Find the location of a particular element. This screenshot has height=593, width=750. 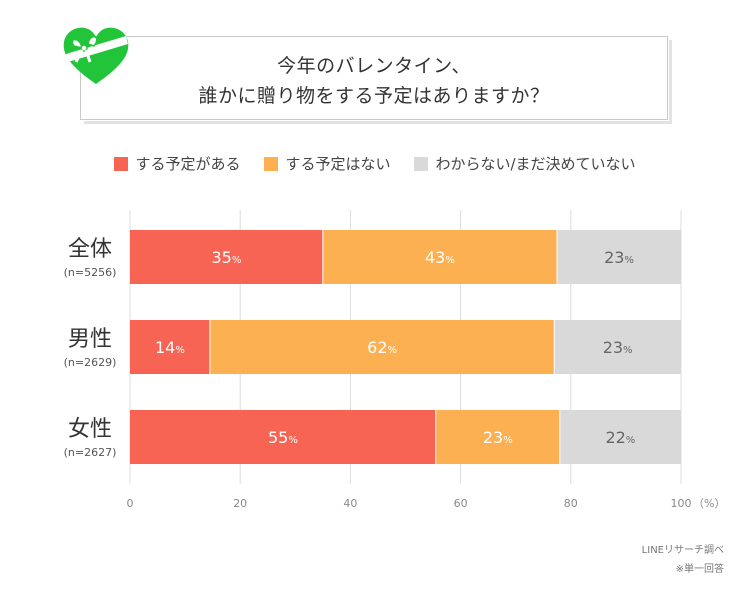

source-note: LINEリサーチ調べ is located at coordinates (682, 550).